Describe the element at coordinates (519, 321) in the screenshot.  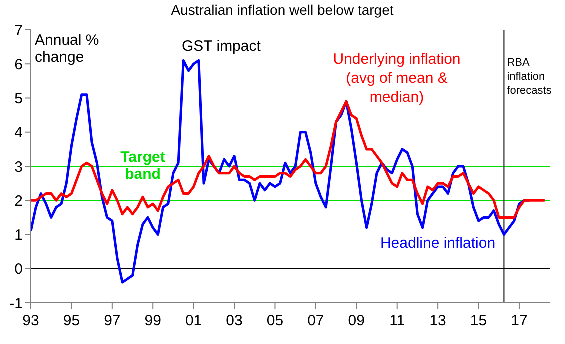
I see `x-tick-label: 17` at that location.